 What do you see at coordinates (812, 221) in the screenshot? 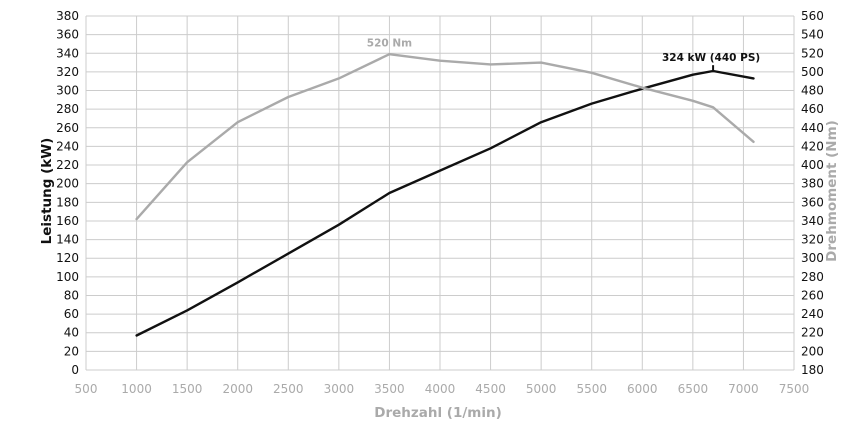
I see `y-tick-label-right: 340` at bounding box center [812, 221].